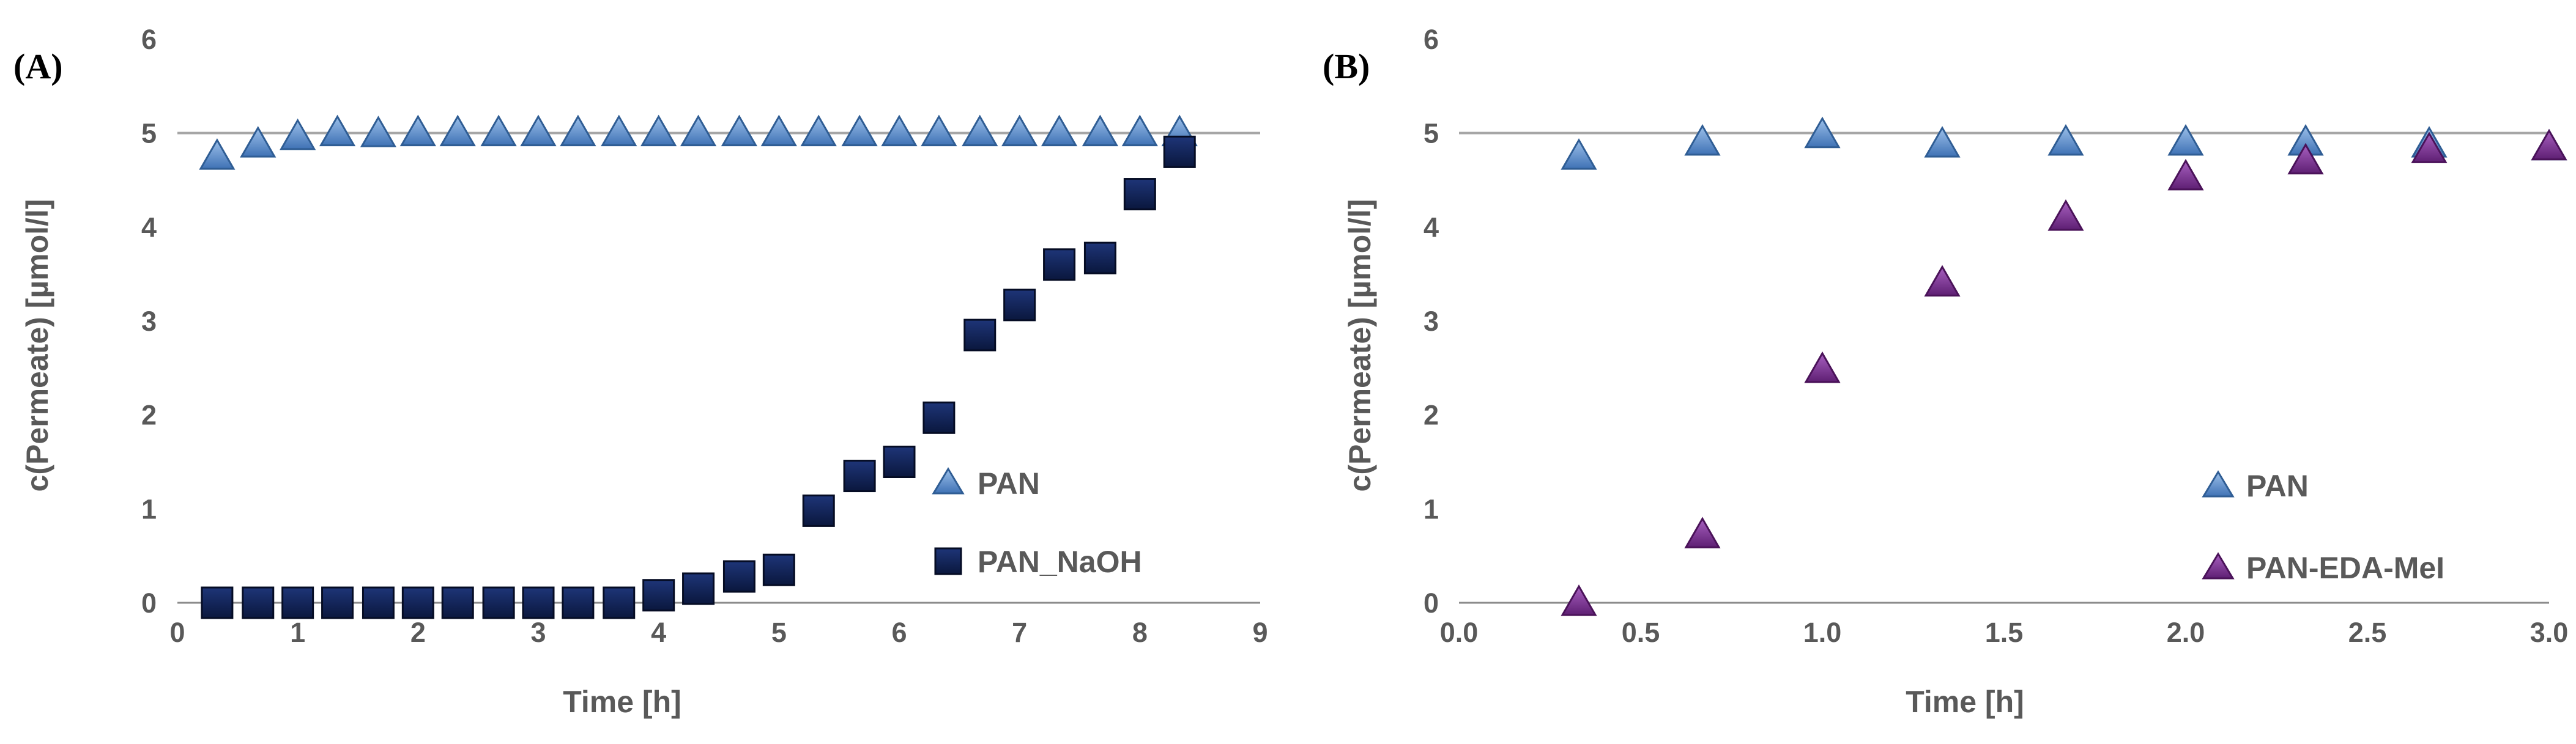 The height and width of the screenshot is (744, 2576). Describe the element at coordinates (698, 142) in the screenshot. I see `panel-a-series-pan` at that location.